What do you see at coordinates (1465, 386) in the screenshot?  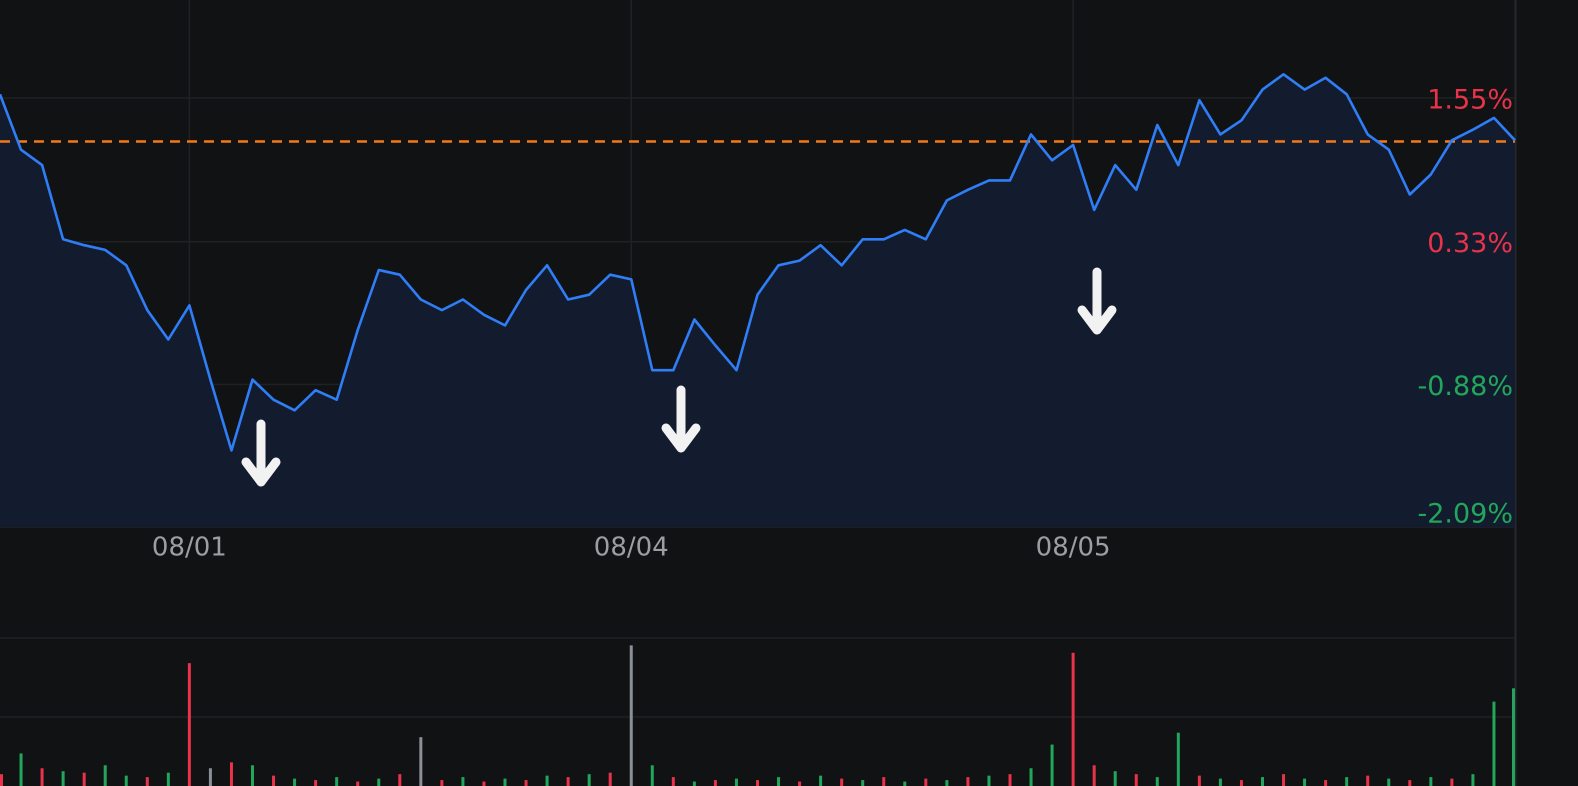 I see `y-tick-label: -0.88%` at bounding box center [1465, 386].